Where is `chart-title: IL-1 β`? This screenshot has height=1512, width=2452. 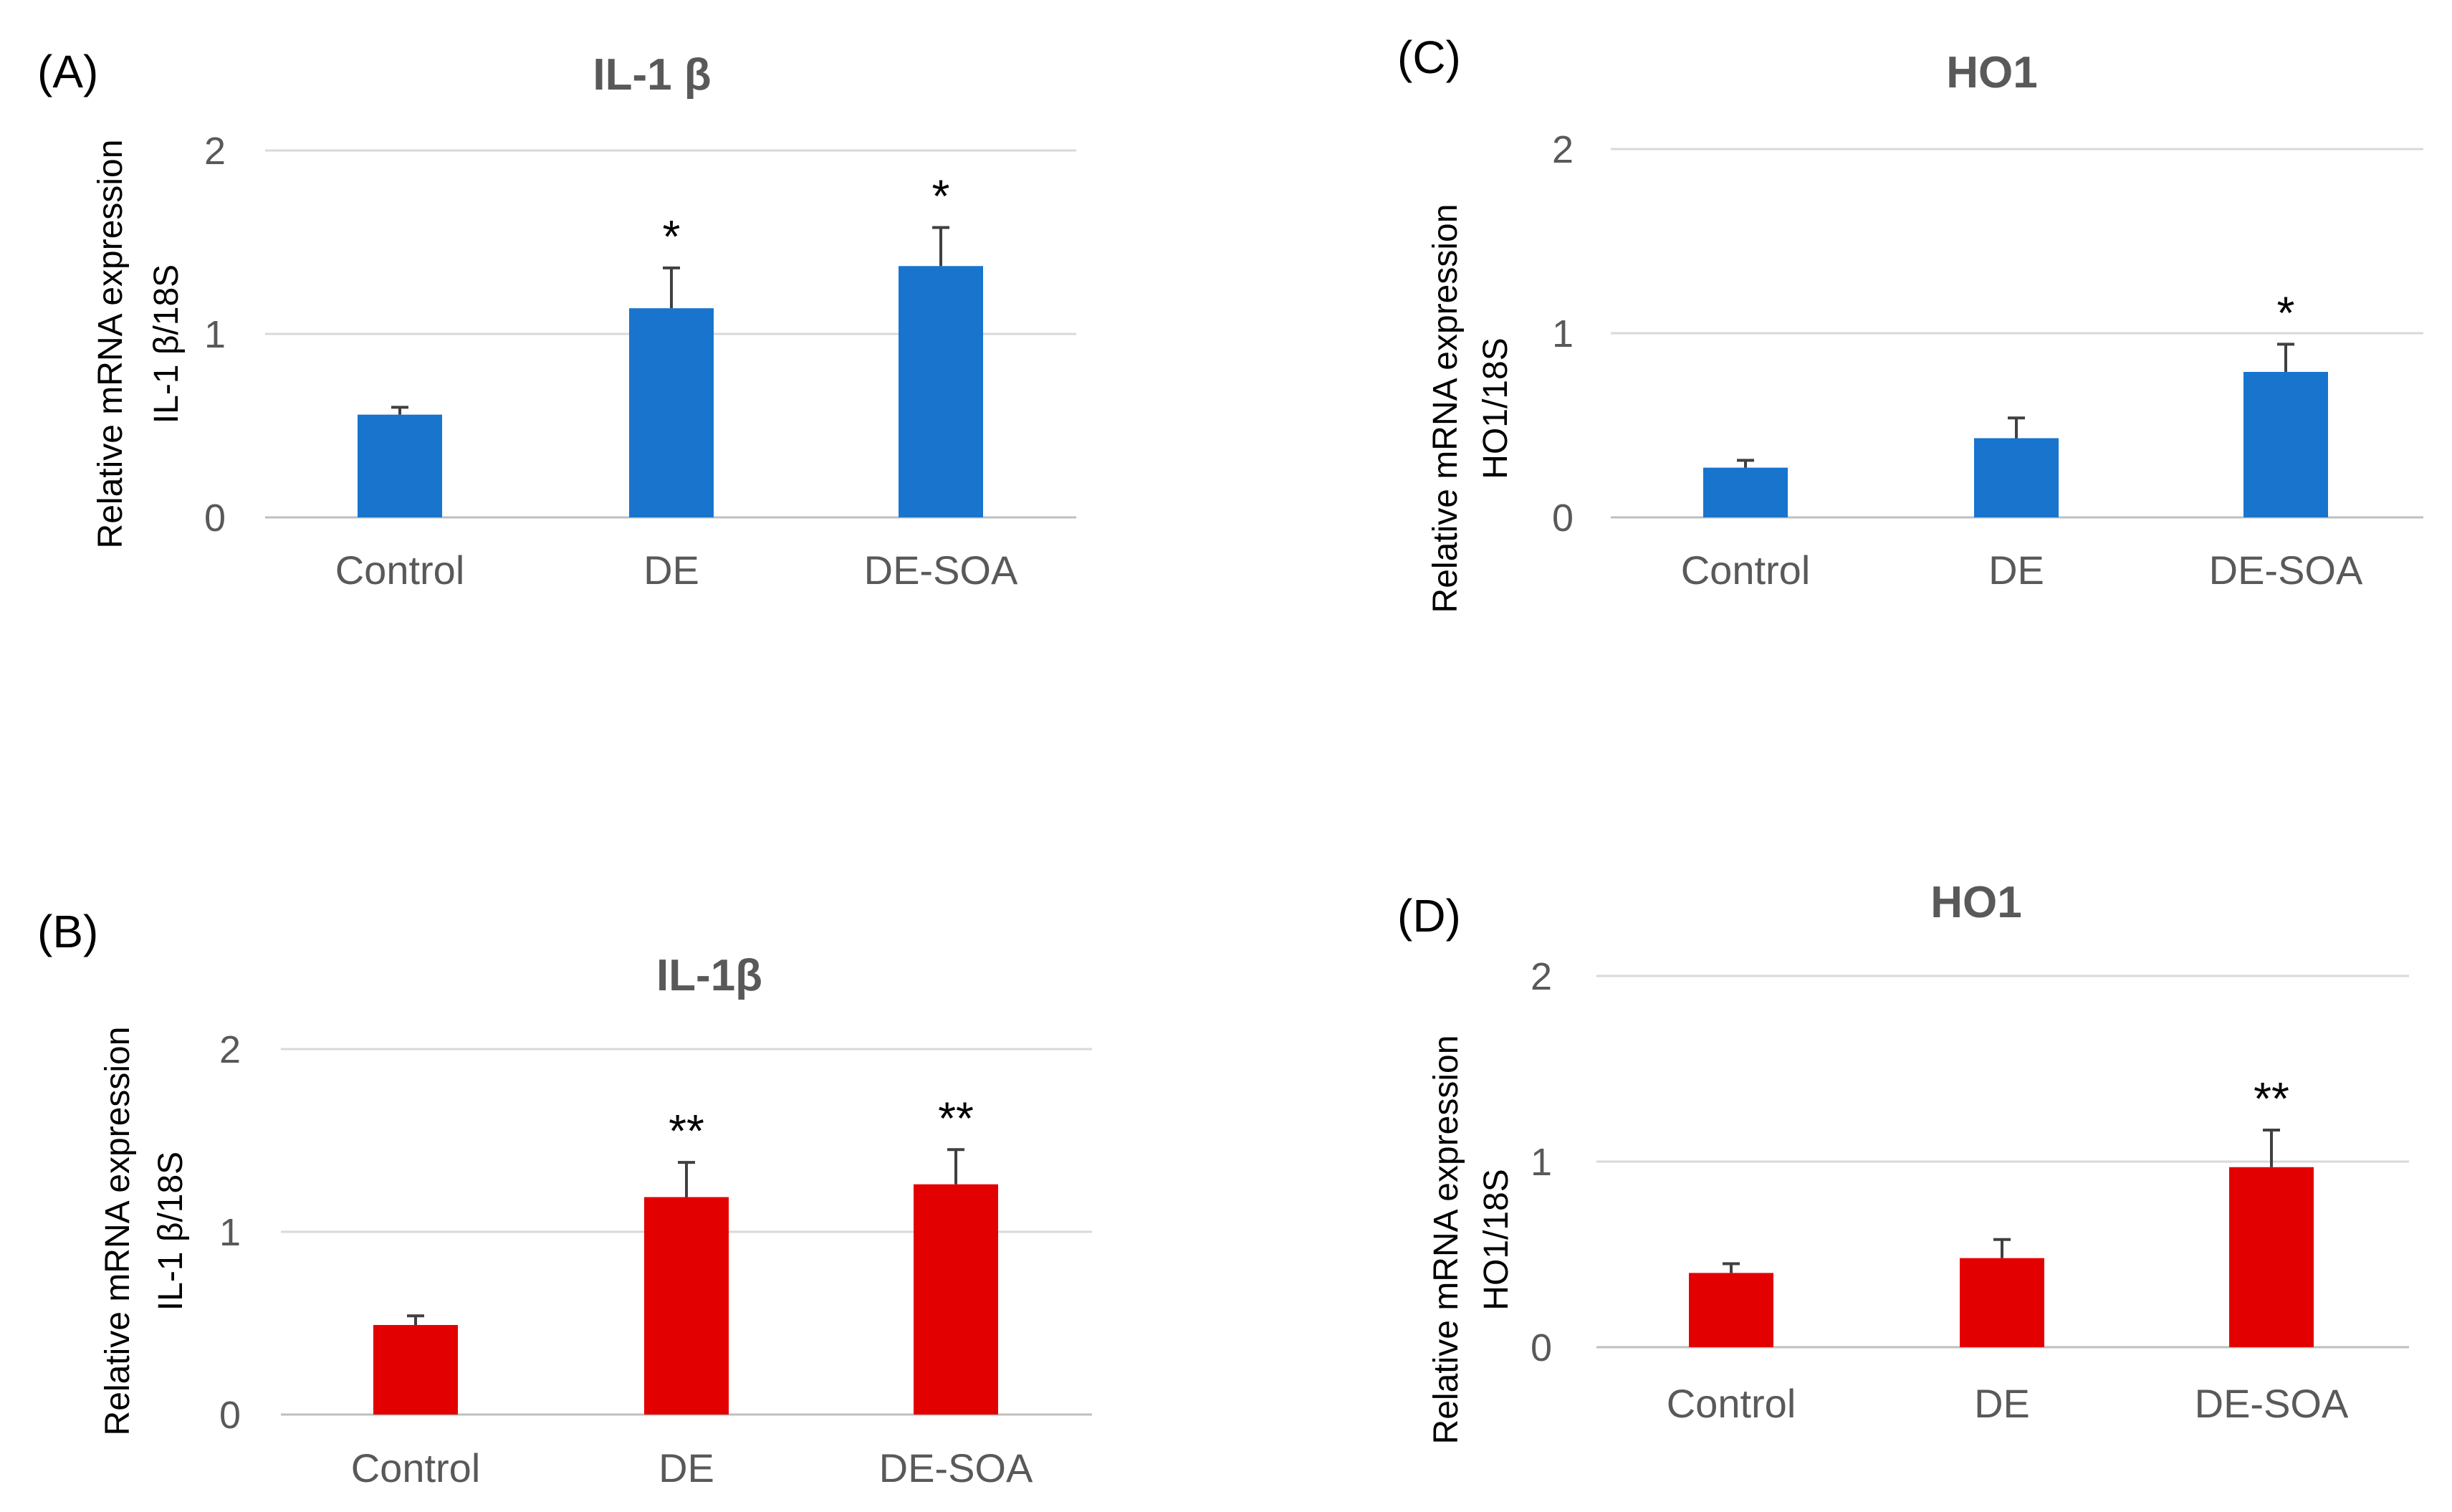
chart-title: IL-1 β is located at coordinates (652, 75).